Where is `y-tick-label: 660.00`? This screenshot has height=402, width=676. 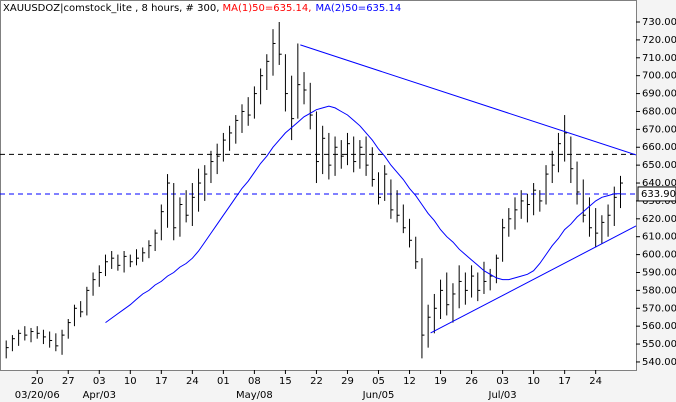 y-tick-label: 660.00 is located at coordinates (659, 147).